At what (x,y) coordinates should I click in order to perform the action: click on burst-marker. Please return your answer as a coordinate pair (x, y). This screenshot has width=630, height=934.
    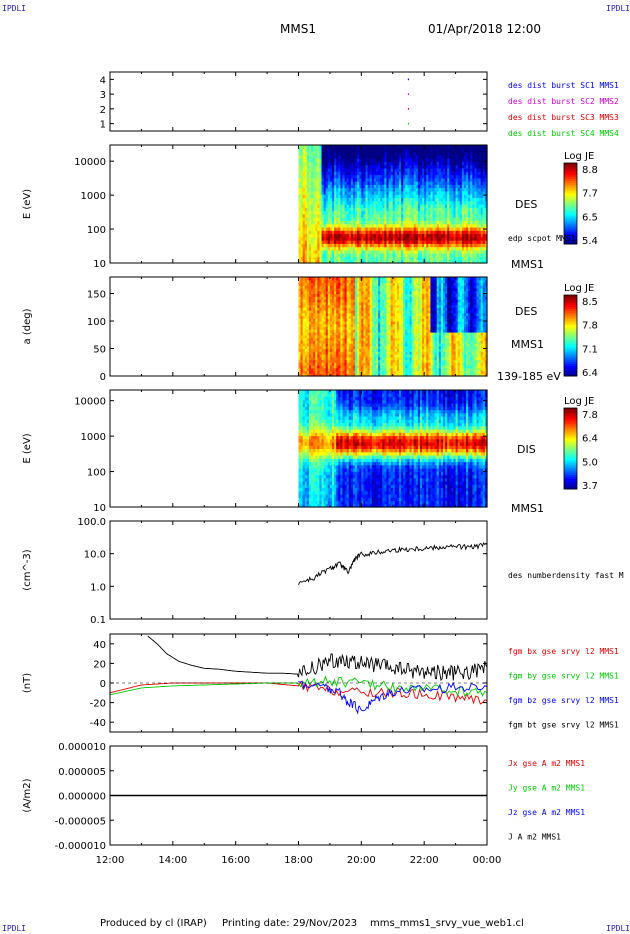
    Looking at the image, I should click on (408, 109).